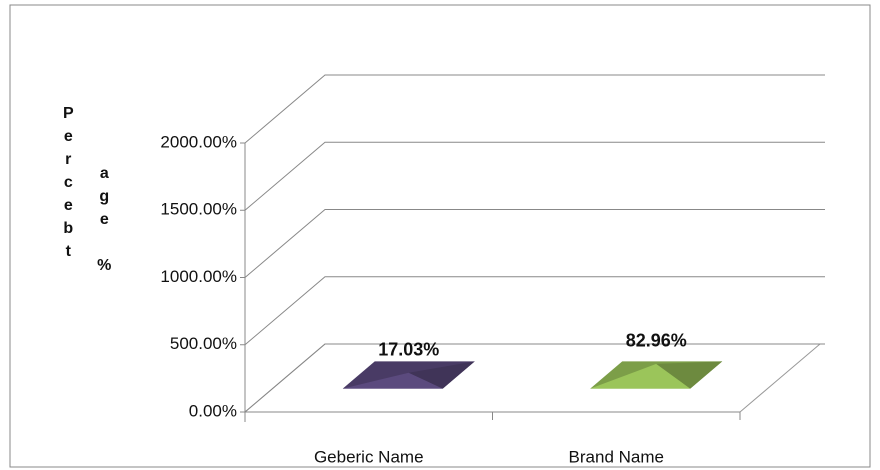 The image size is (880, 470). What do you see at coordinates (616, 456) in the screenshot?
I see `x-tick-label: Brand Name` at bounding box center [616, 456].